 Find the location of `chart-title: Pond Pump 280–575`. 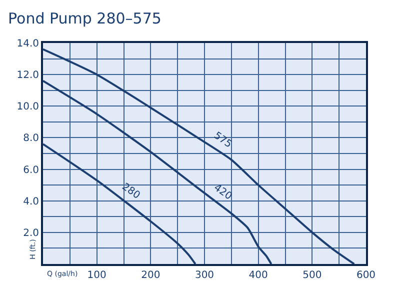

chart-title: Pond Pump 280–575 is located at coordinates (85, 19).